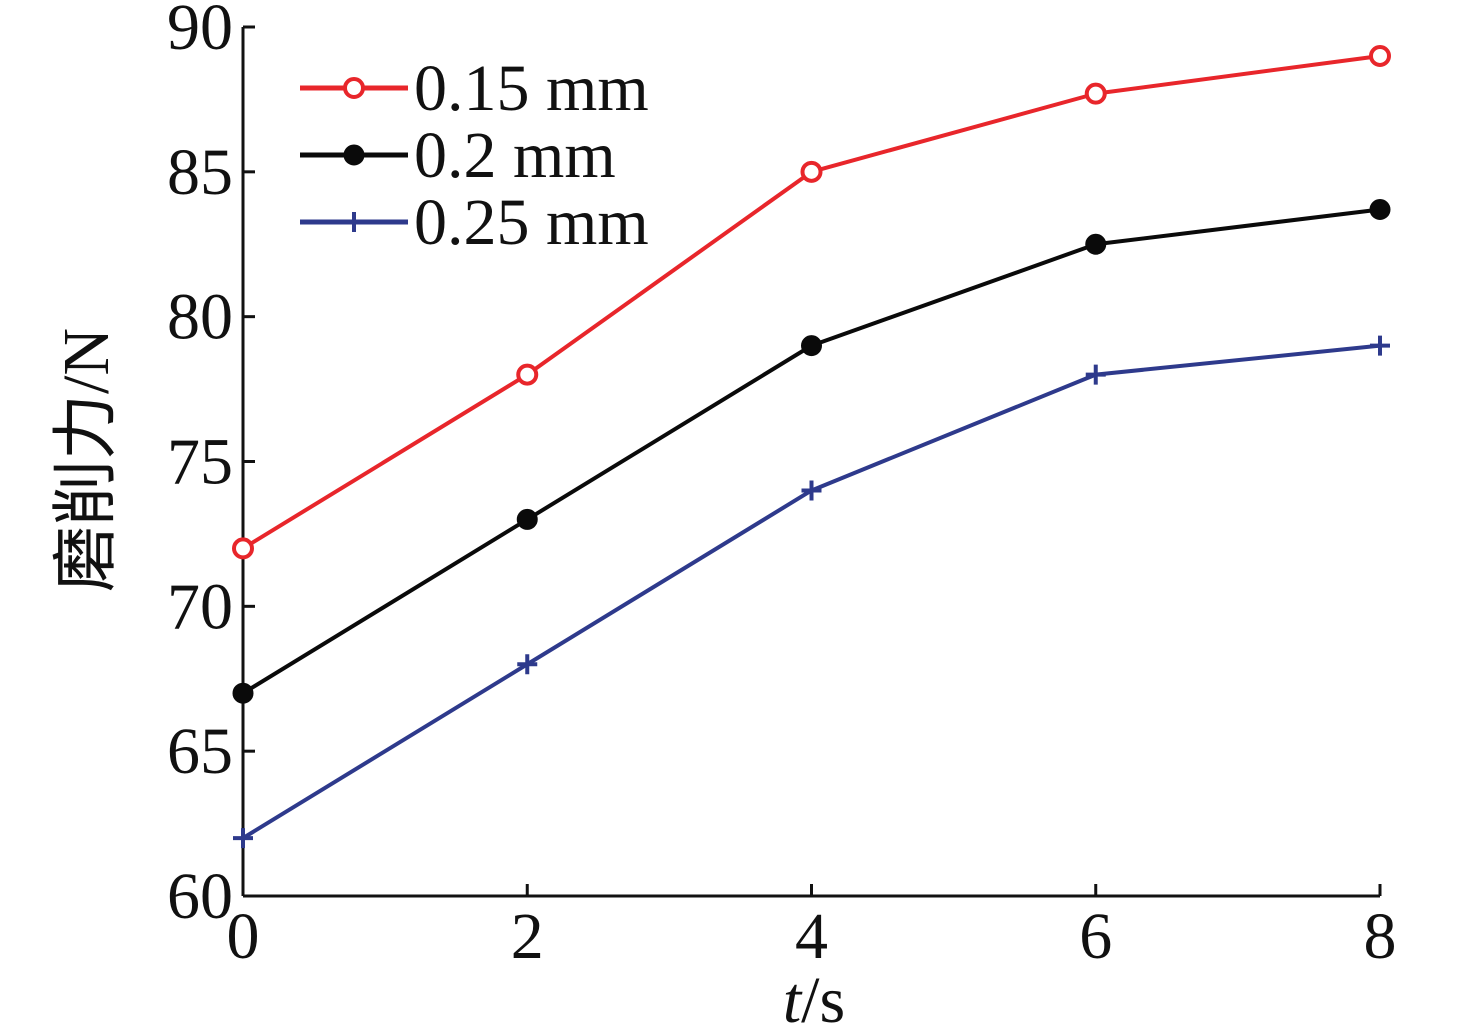 The image size is (1476, 1028). Describe the element at coordinates (200, 462) in the screenshot. I see `y-tick-label: 75` at that location.